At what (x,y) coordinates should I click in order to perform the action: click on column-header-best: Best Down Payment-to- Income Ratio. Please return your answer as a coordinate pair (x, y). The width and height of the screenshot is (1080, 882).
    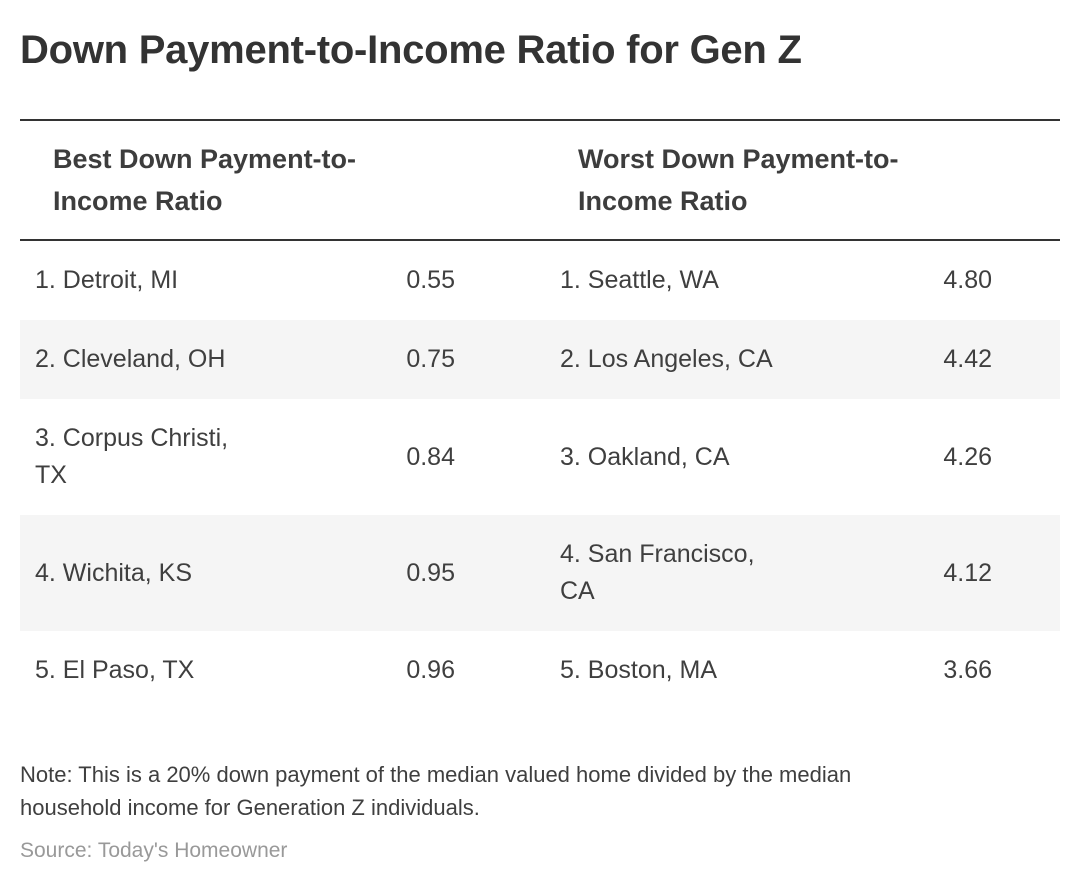
    Looking at the image, I should click on (247, 180).